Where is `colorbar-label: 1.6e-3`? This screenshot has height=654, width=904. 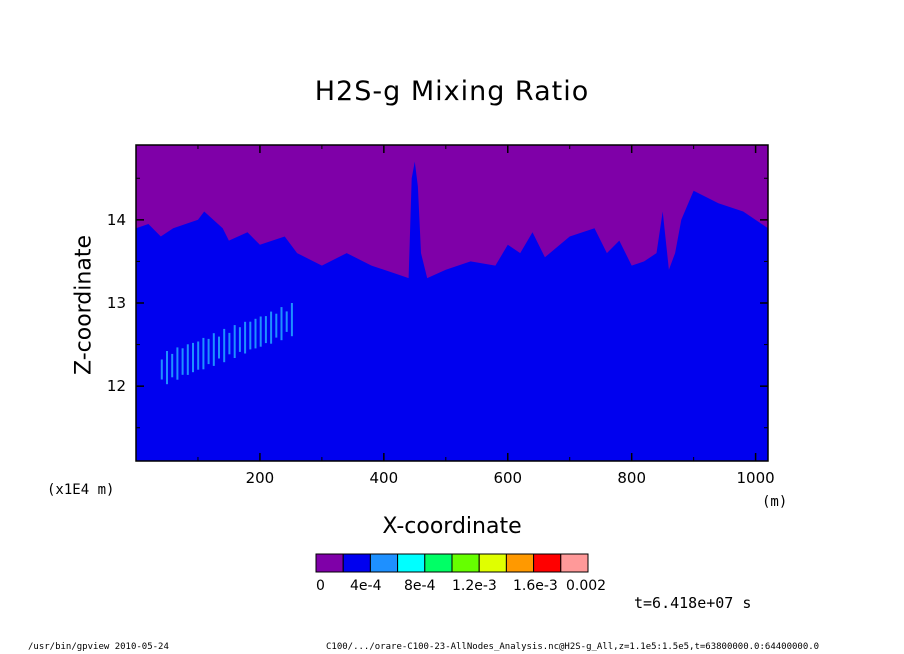
colorbar-label: 1.6e-3 is located at coordinates (535, 586).